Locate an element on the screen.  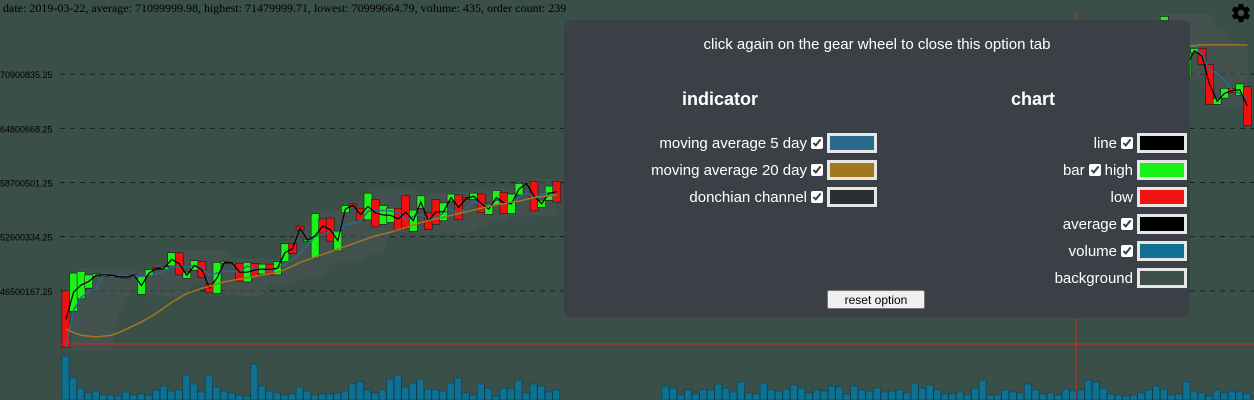
y-tick-label: 64800668.25 is located at coordinates (26, 129).